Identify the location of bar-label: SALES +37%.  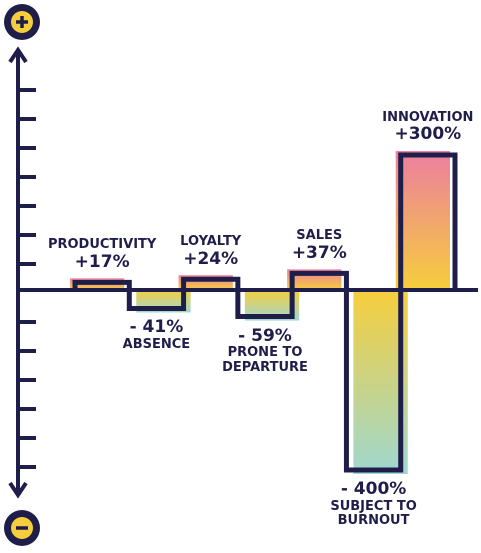
(319, 245).